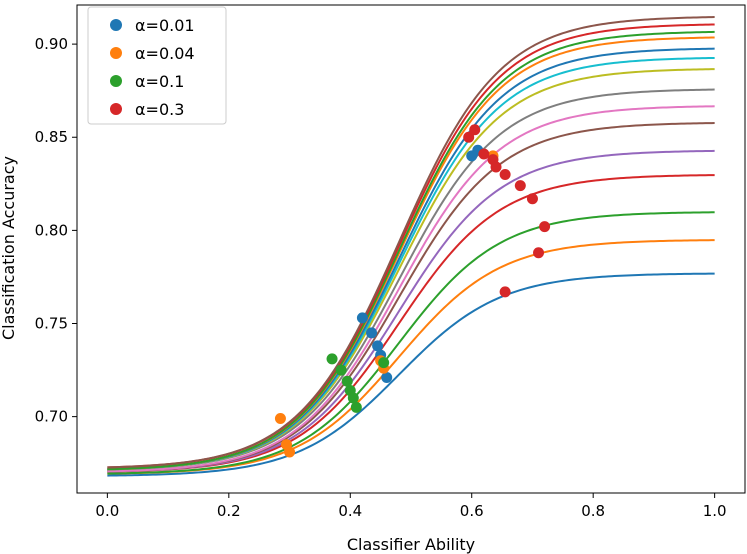 This screenshot has width=747, height=554. What do you see at coordinates (472, 511) in the screenshot?
I see `x-tick-label: 0.6` at bounding box center [472, 511].